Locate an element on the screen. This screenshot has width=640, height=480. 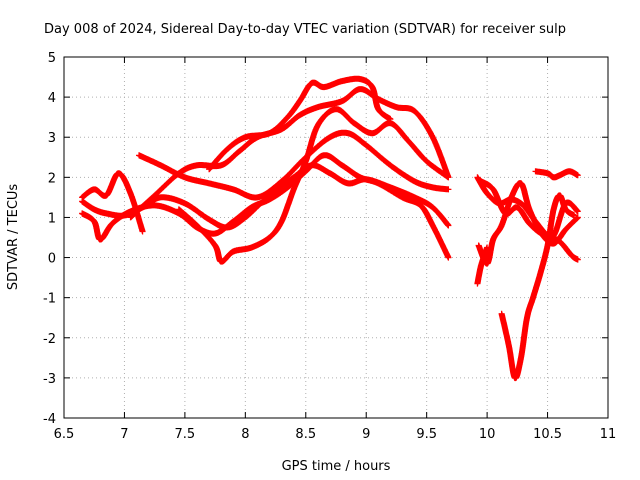
y-tick-label: 3 is located at coordinates (52, 138).